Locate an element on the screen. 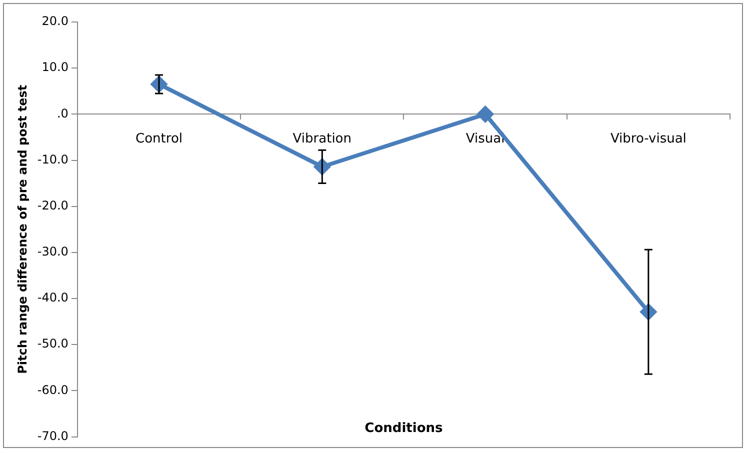  x-axis-title: Conditions is located at coordinates (404, 428).